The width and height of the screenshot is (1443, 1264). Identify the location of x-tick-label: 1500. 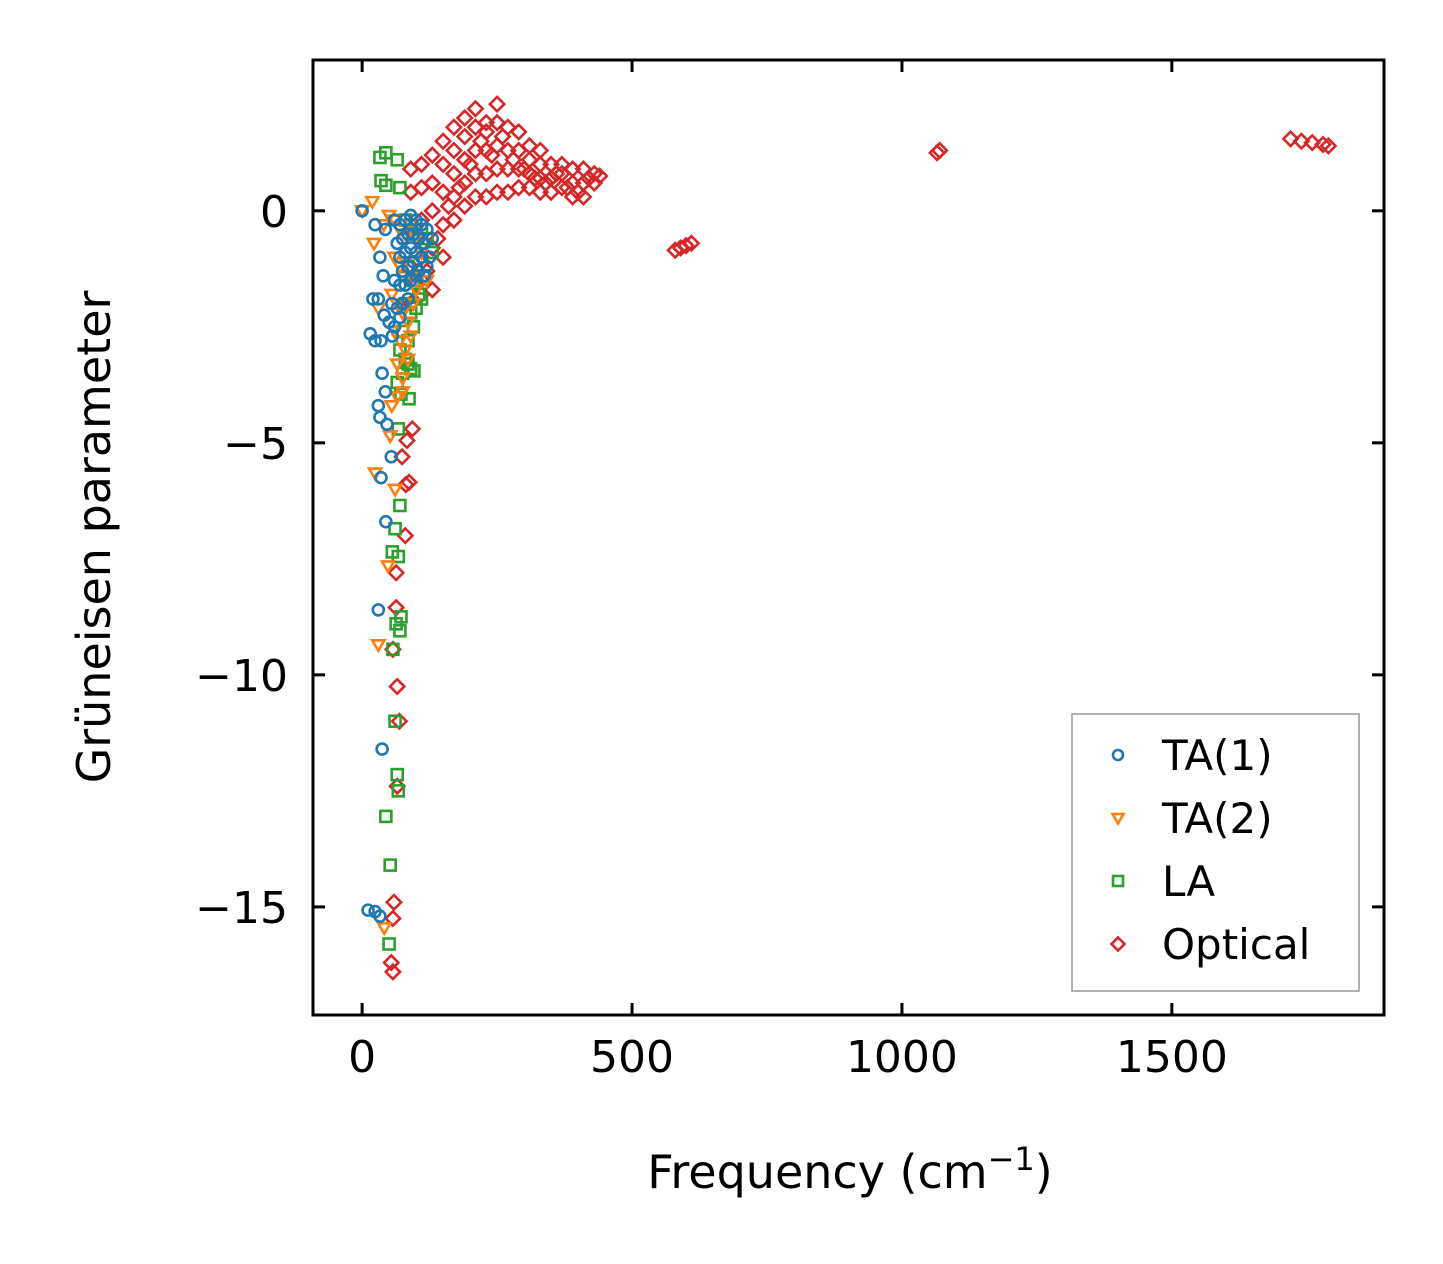
(1172, 1057).